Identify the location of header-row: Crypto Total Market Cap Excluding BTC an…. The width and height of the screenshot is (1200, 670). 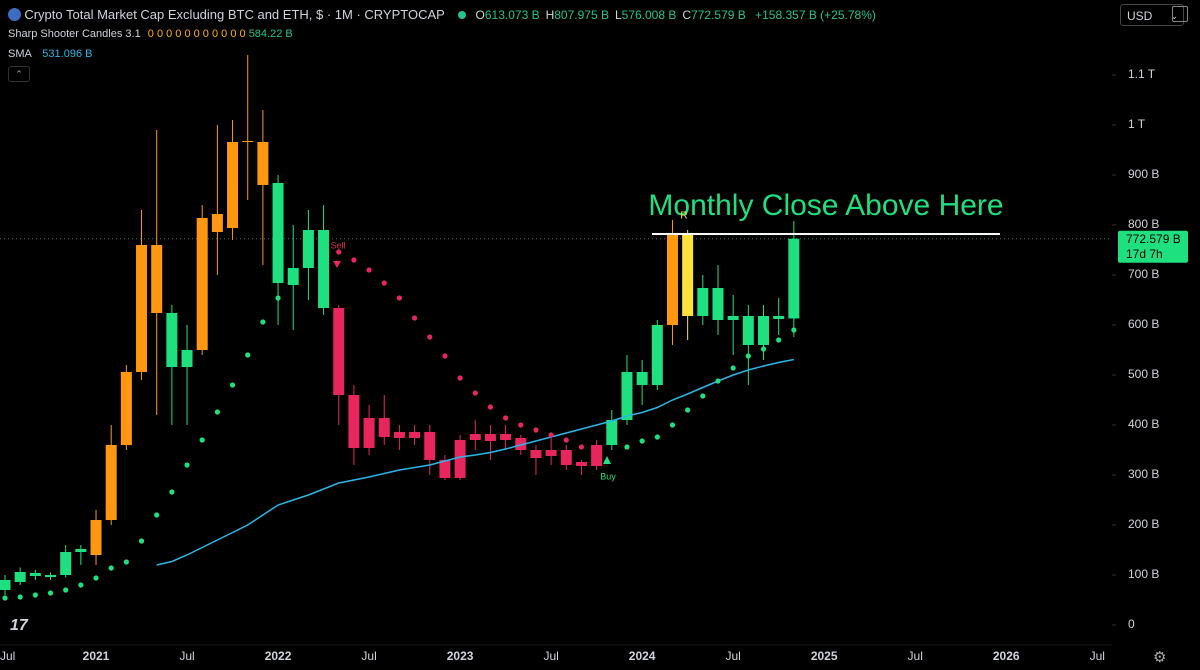
(442, 14).